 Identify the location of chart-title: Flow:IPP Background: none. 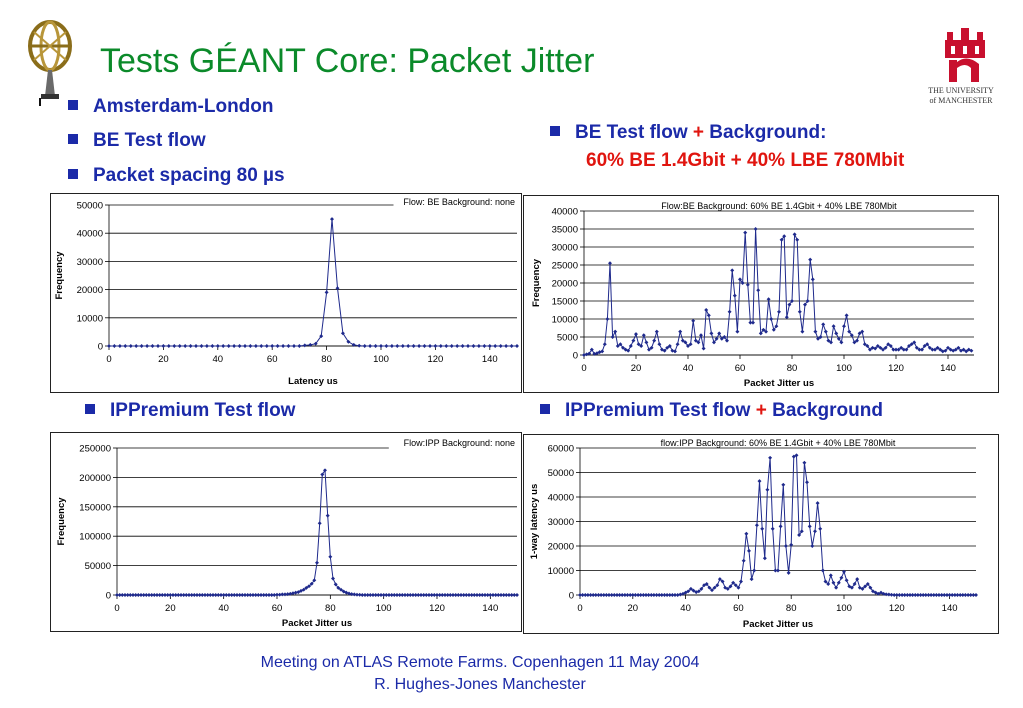
(459, 443).